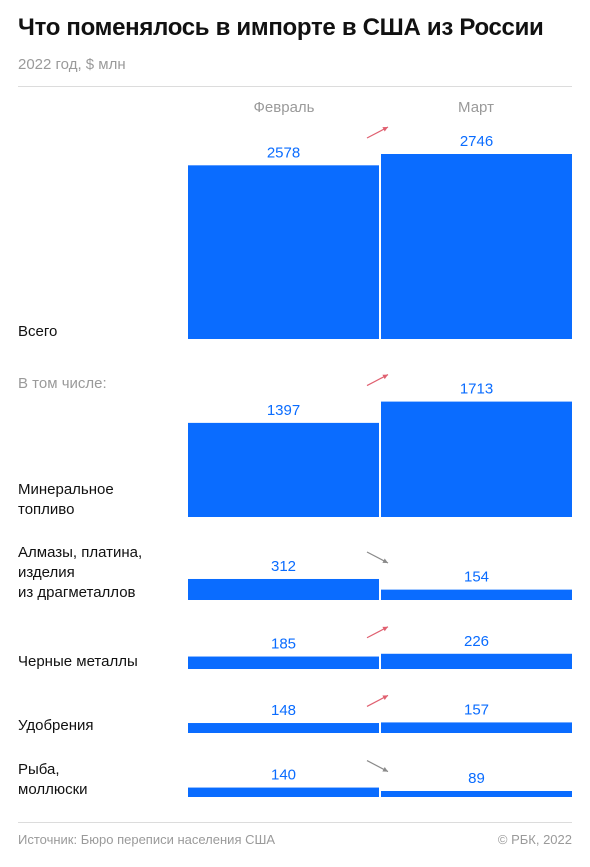  I want to click on category-label: Черные металлы, so click(78, 661).